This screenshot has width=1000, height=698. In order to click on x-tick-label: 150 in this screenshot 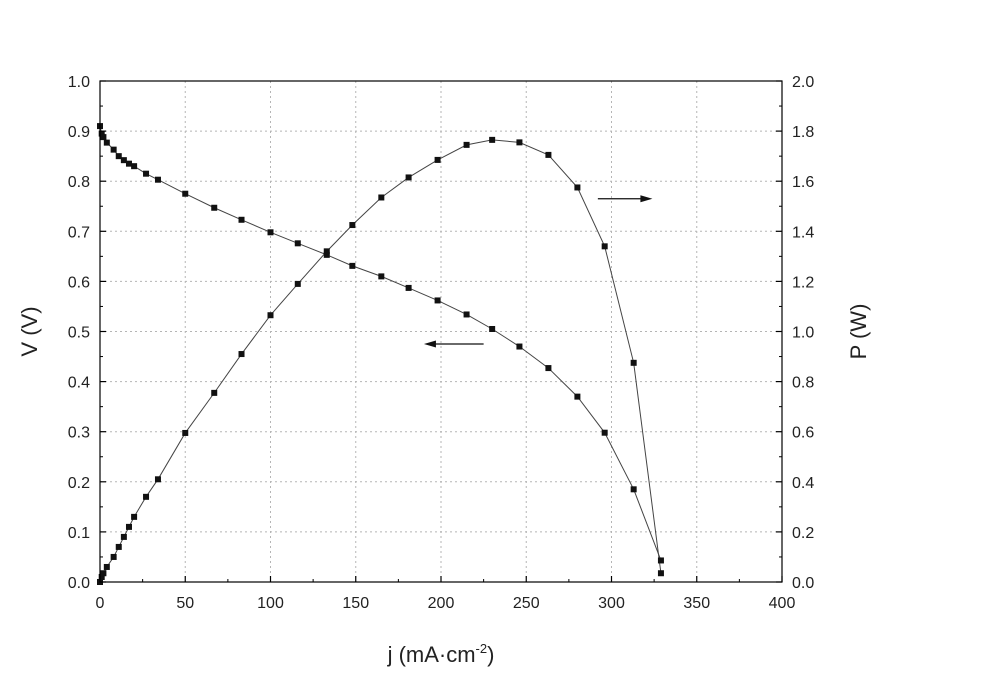, I will do `click(355, 603)`.